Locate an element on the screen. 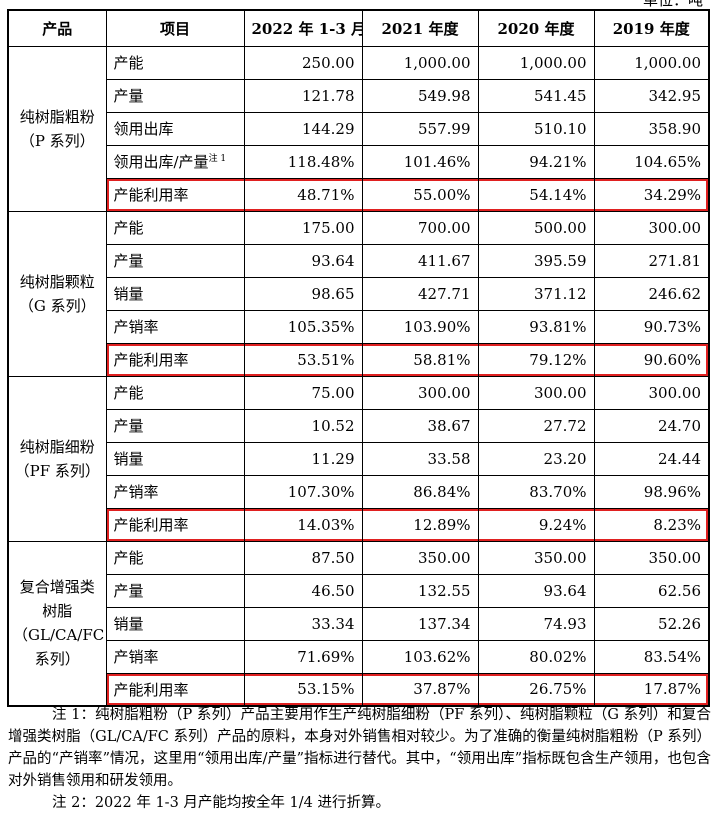 The width and height of the screenshot is (717, 814). value-cell: 103.62% is located at coordinates (420, 656).